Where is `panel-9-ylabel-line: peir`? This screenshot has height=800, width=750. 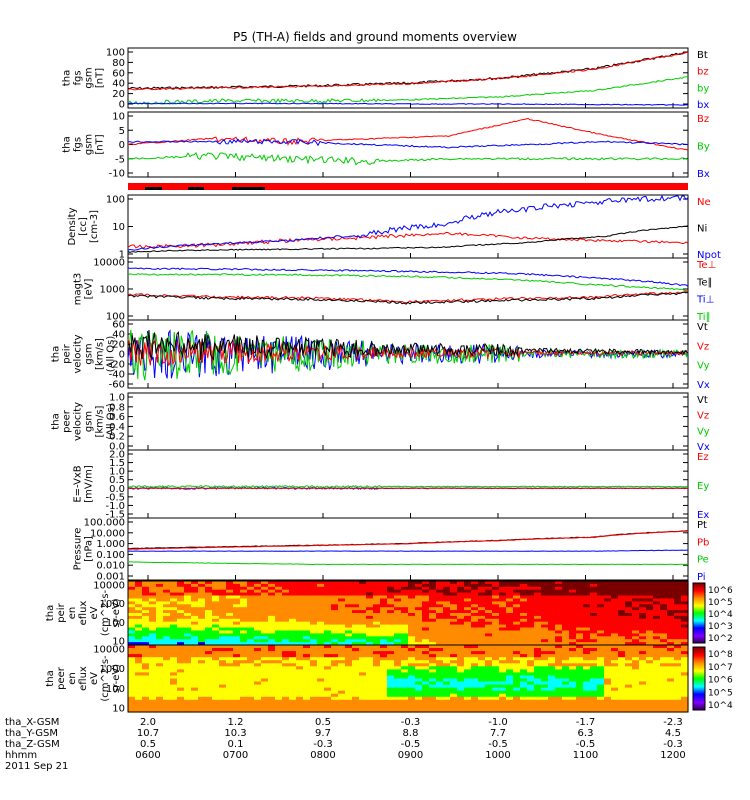
panel-9-ylabel-line: peir is located at coordinates (61, 612).